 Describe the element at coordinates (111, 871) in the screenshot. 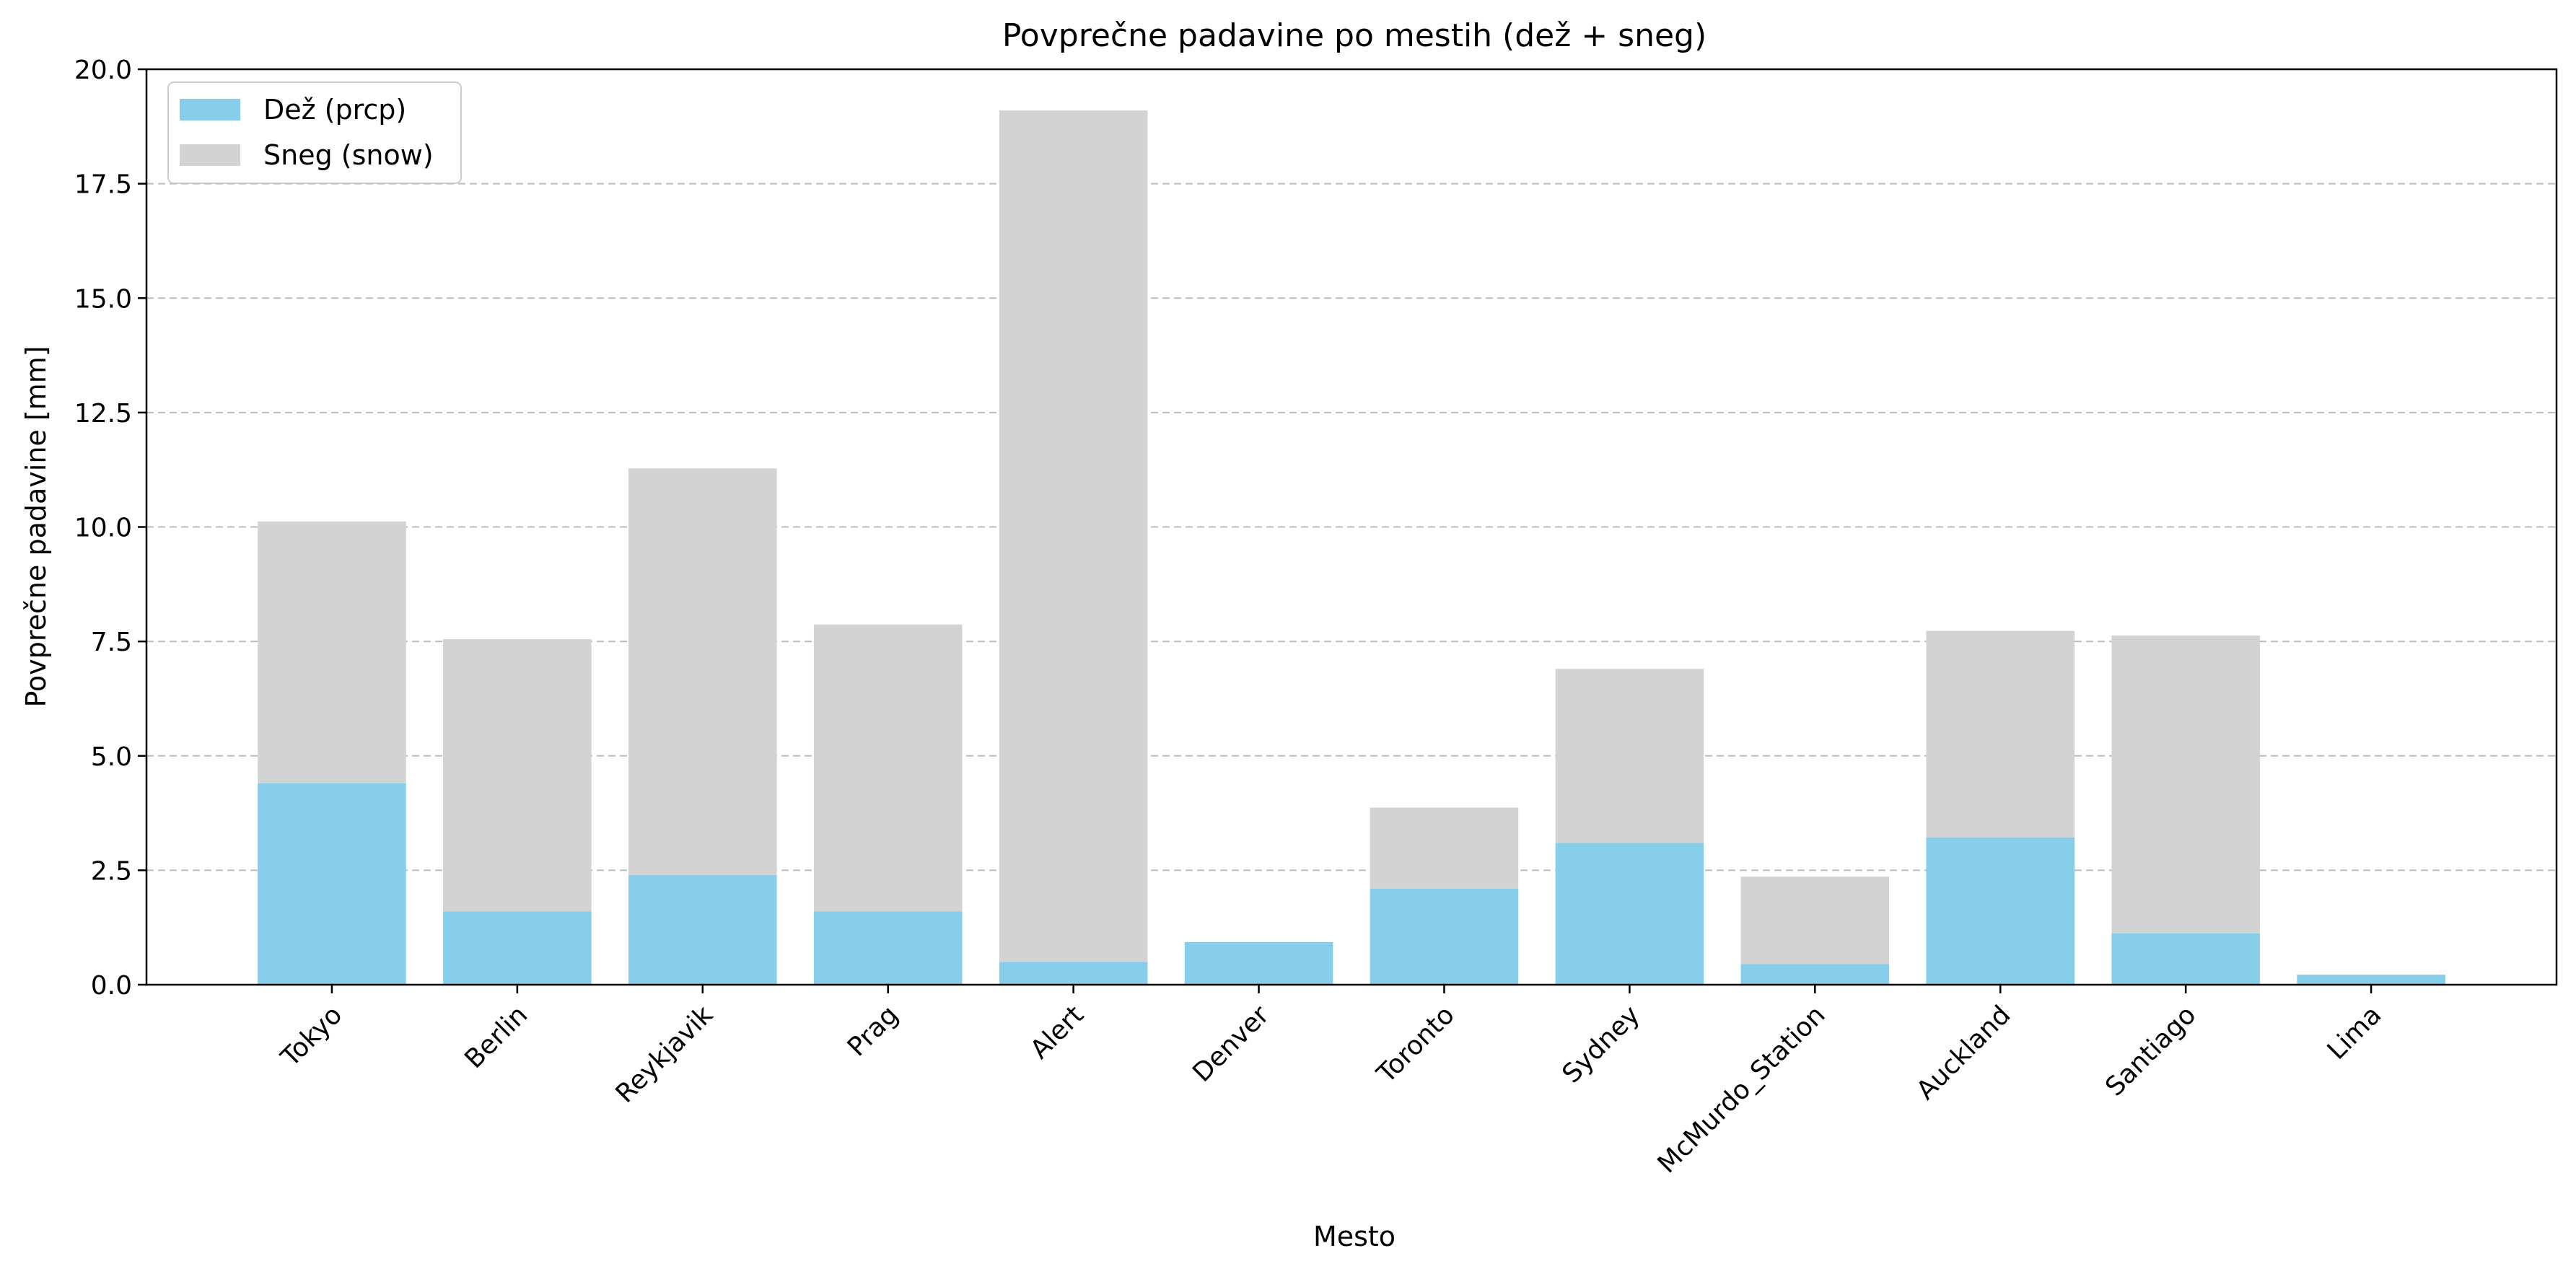

I see `y-tick-label: 2.5` at that location.